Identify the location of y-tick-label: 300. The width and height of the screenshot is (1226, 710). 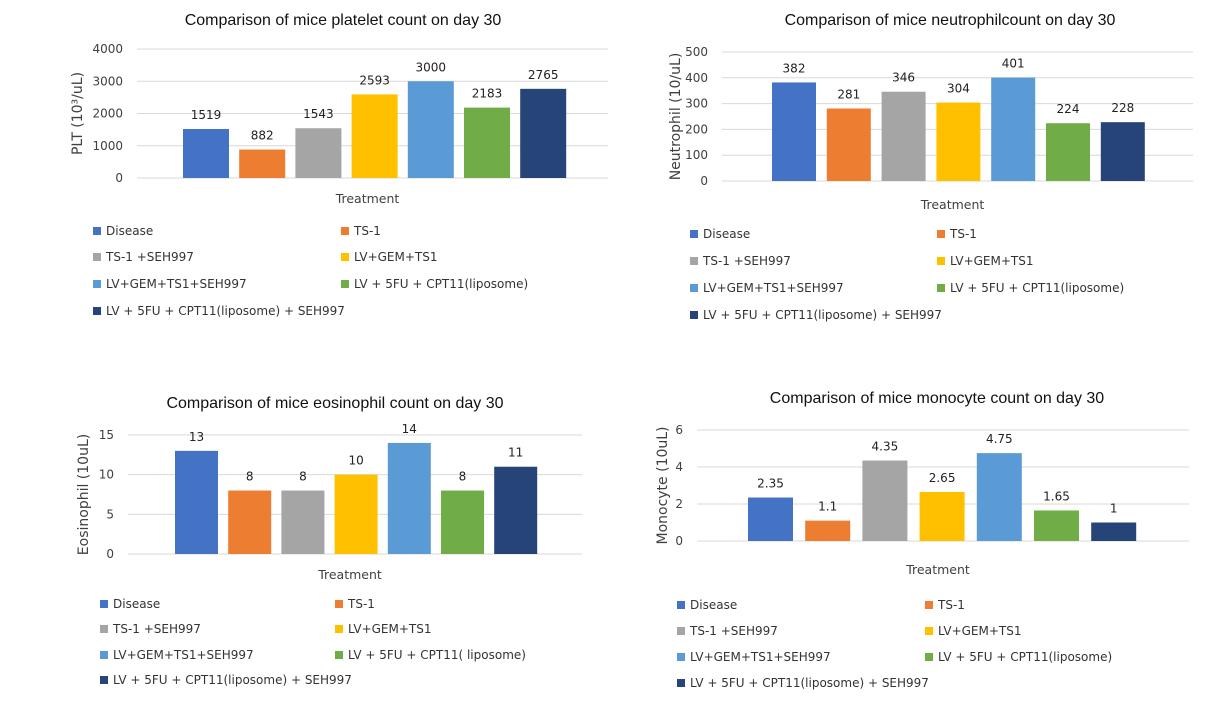
(696, 104).